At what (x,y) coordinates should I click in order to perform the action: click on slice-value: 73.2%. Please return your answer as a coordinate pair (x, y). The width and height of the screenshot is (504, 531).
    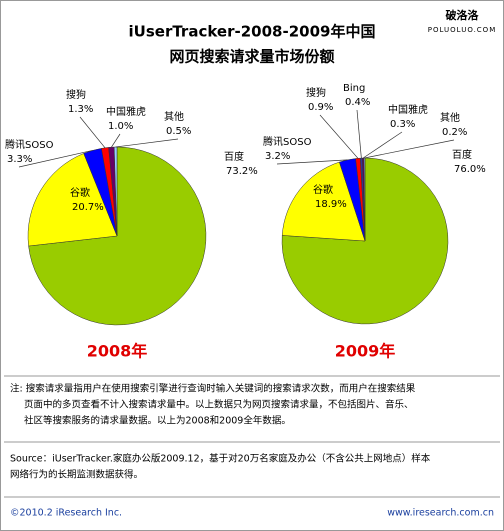
    Looking at the image, I should click on (242, 171).